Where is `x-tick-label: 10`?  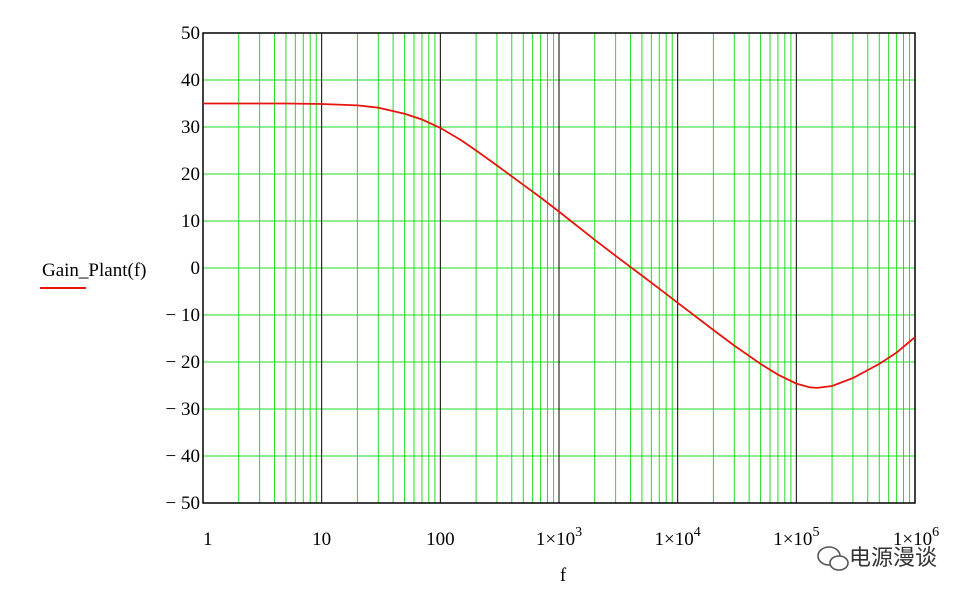 x-tick-label: 10 is located at coordinates (321, 539).